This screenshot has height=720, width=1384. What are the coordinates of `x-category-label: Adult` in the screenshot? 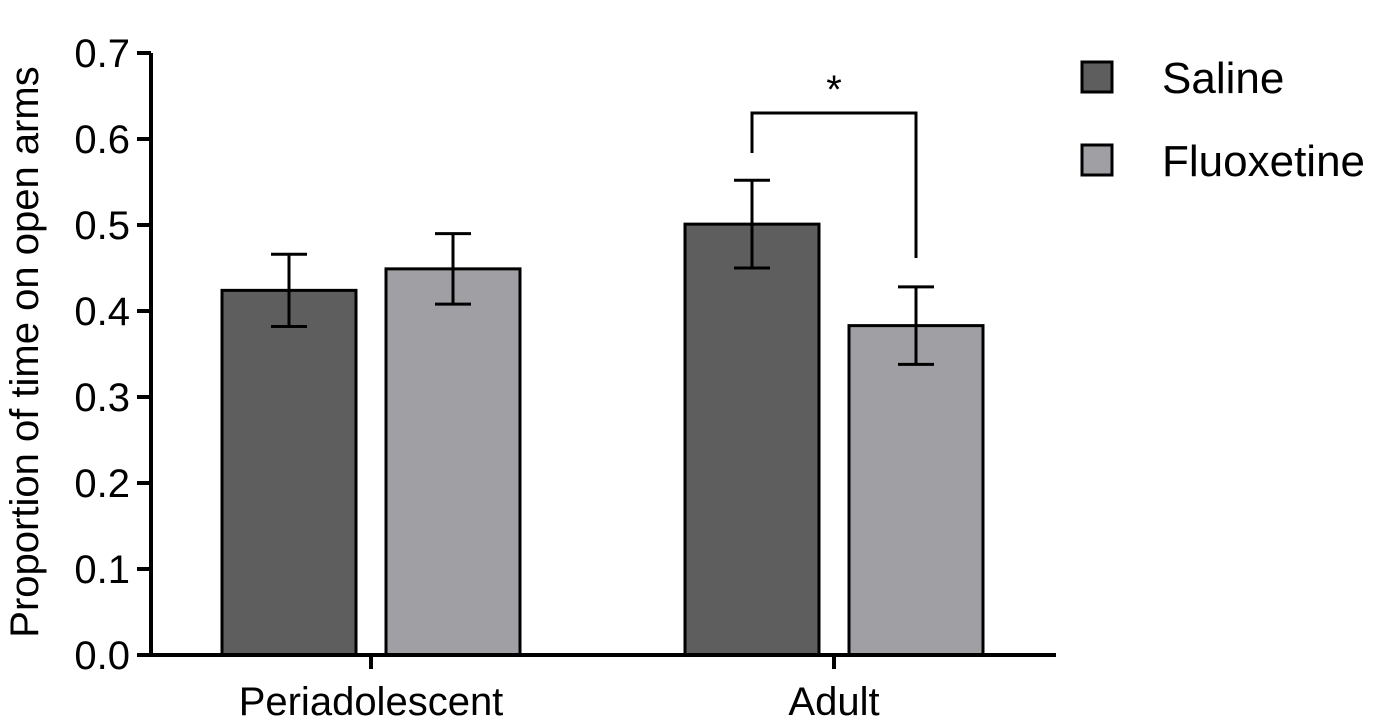 It's located at (833, 700).